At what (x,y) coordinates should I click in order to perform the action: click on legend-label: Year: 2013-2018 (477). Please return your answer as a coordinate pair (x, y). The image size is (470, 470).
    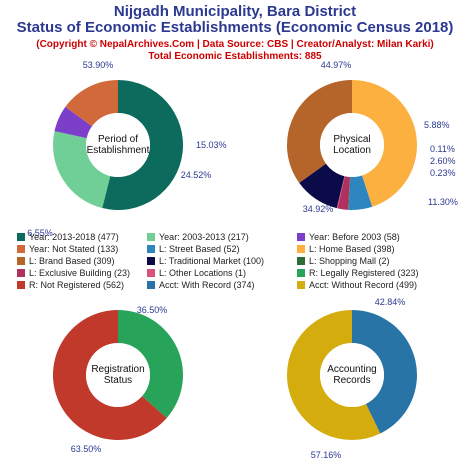
    Looking at the image, I should click on (74, 237).